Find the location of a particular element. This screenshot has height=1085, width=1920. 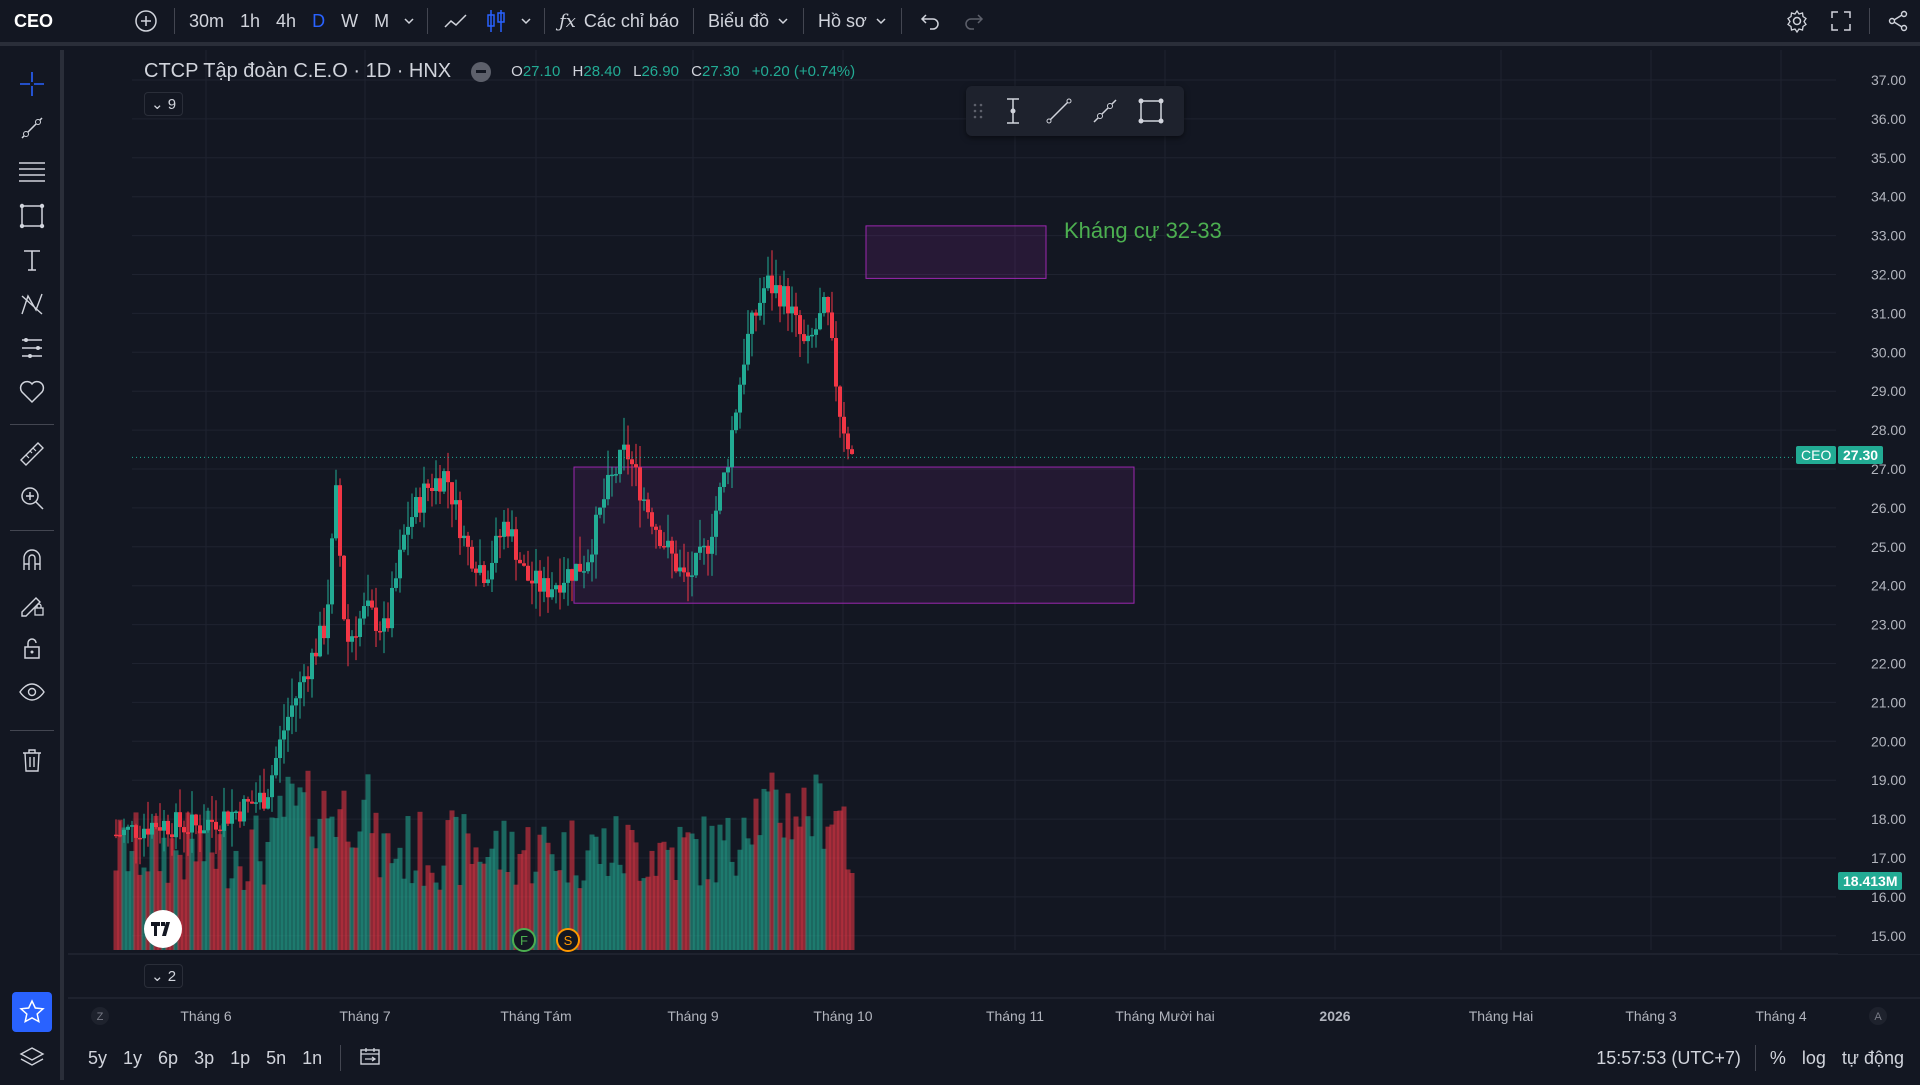

settings-gear-icon is located at coordinates (1797, 21).